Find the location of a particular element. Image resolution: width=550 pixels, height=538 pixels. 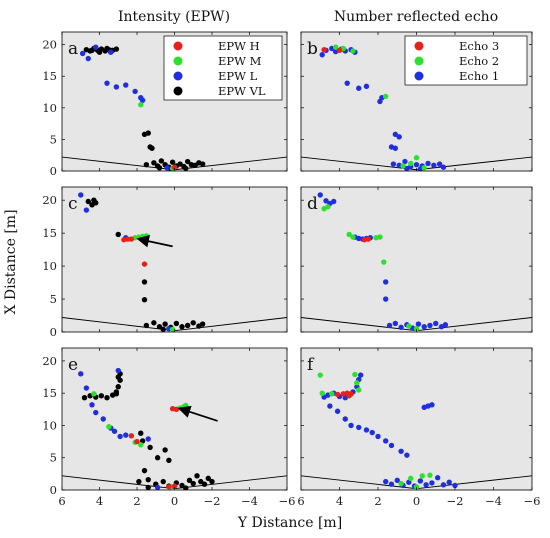

x-tick-label: 6 is located at coordinates (61, 501).